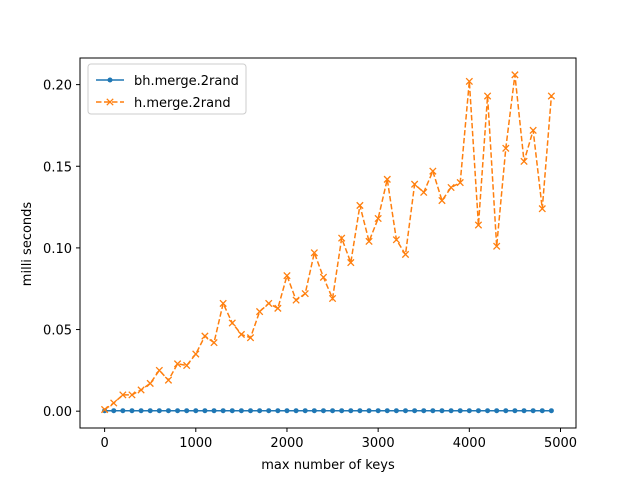 This screenshot has height=482, width=640. Describe the element at coordinates (104, 443) in the screenshot. I see `x-tick-label: 0` at that location.